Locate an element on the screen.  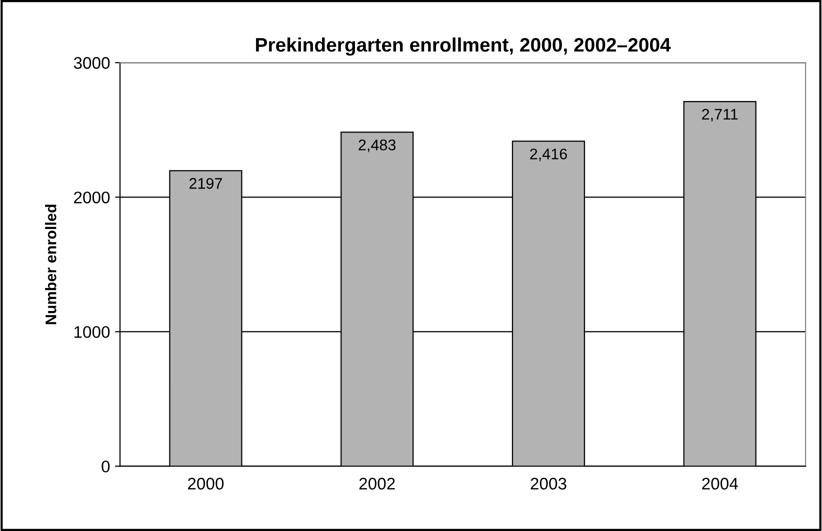
data-label: 2,711 is located at coordinates (720, 115).